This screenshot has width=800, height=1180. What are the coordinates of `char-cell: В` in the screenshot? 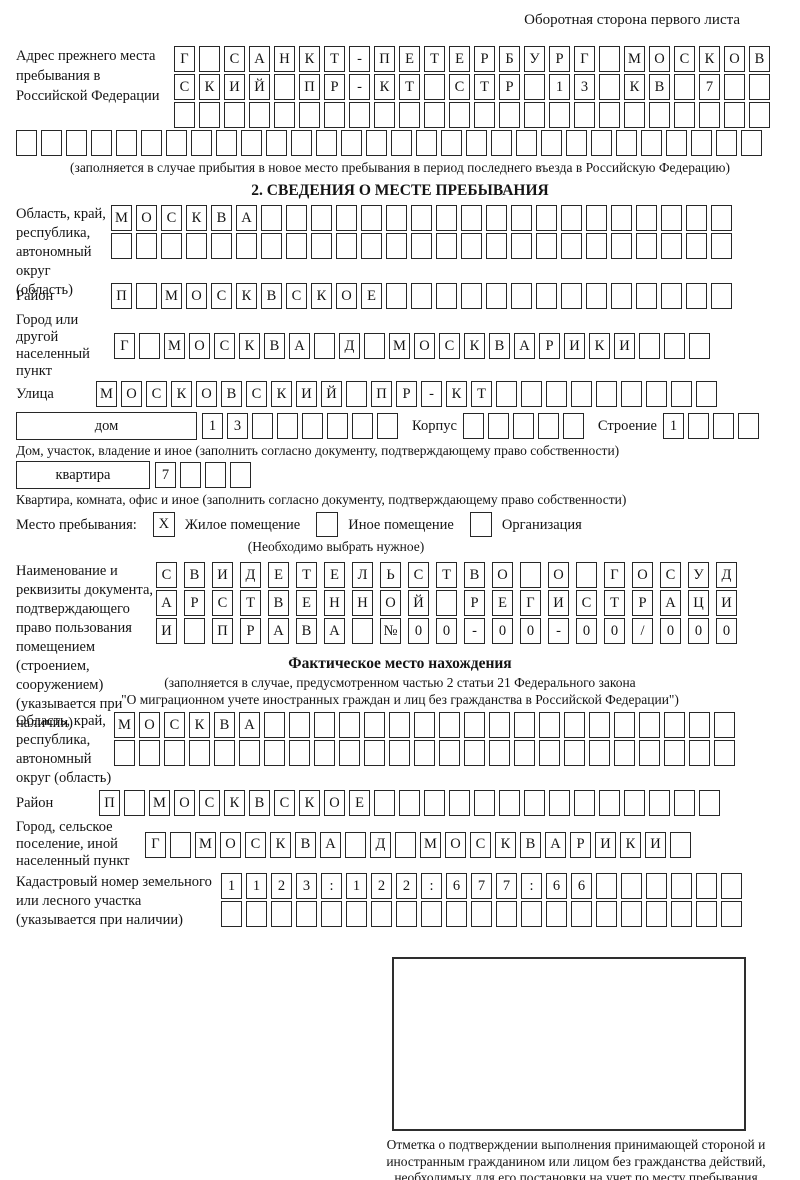 It's located at (231, 394).